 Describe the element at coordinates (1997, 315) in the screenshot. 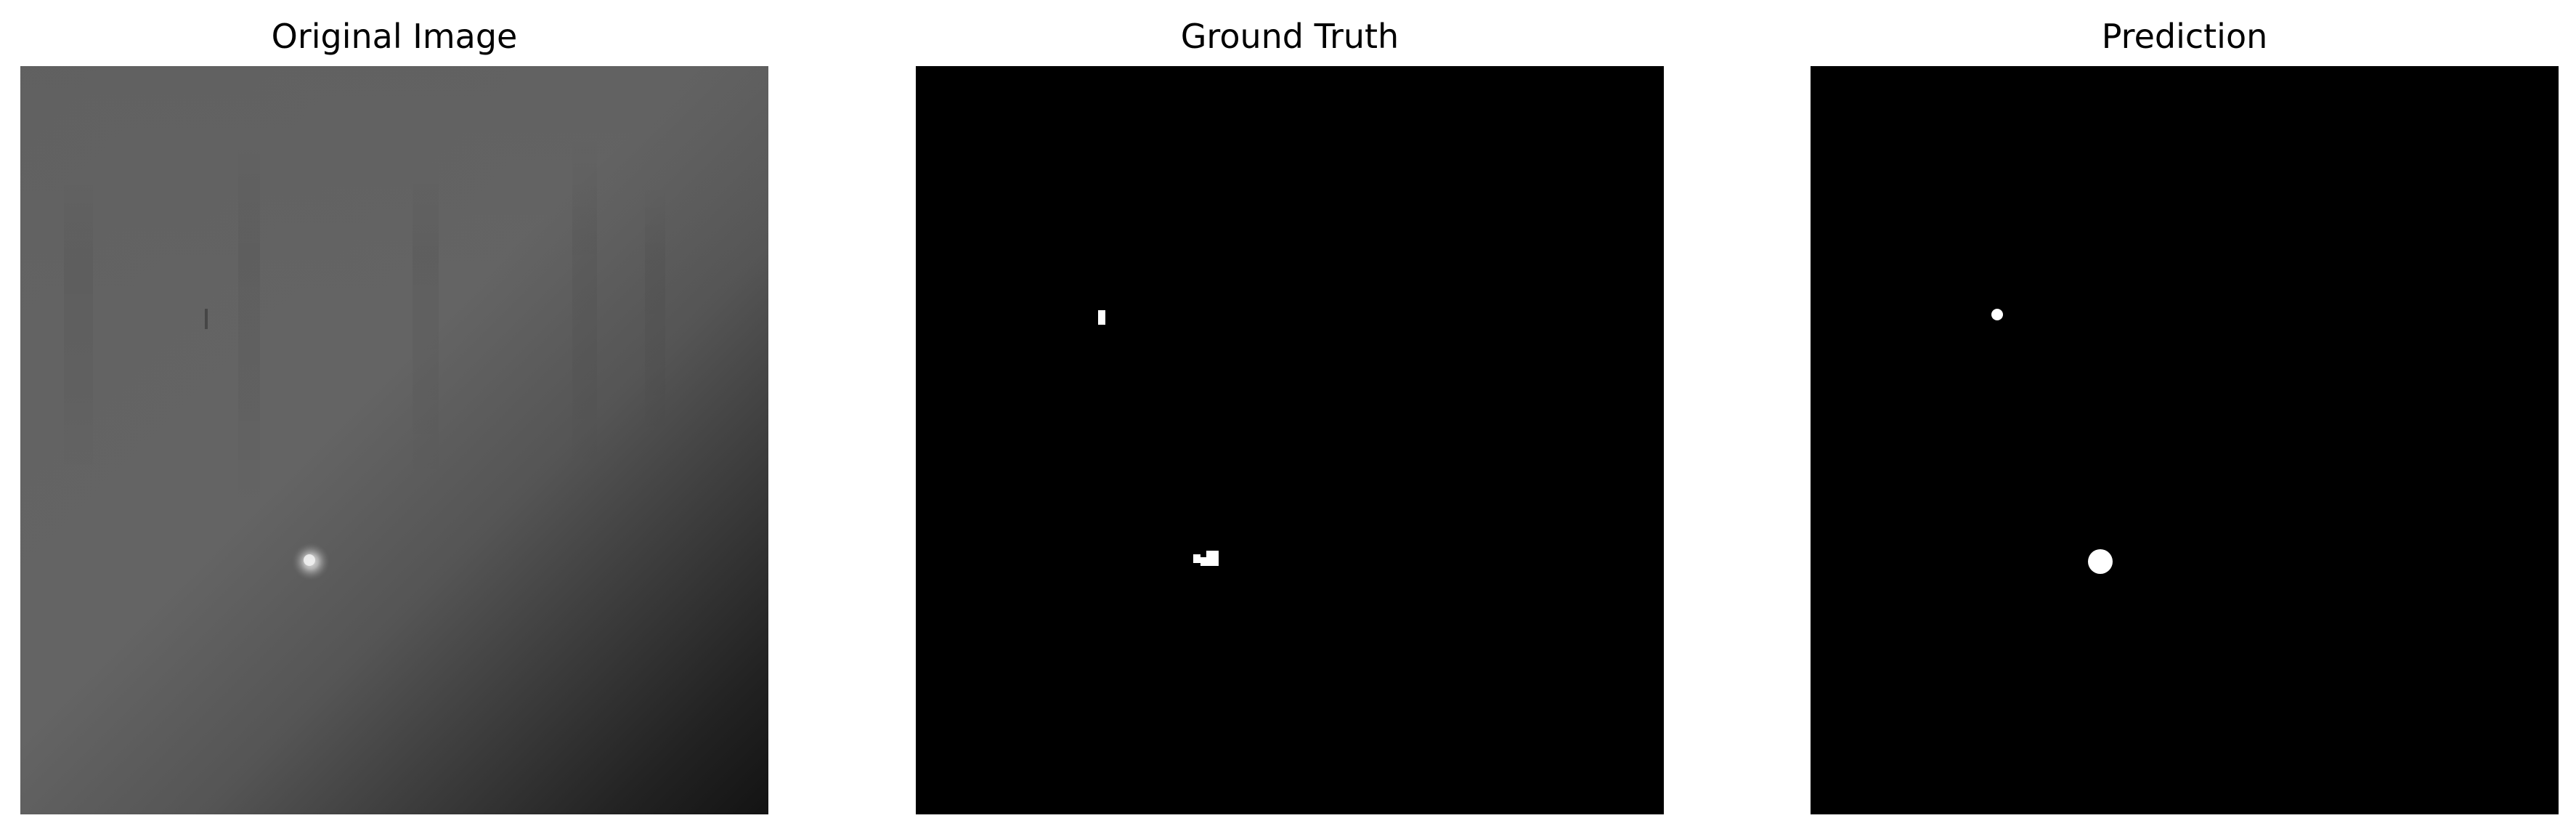

I see `prediction-blob-small` at that location.